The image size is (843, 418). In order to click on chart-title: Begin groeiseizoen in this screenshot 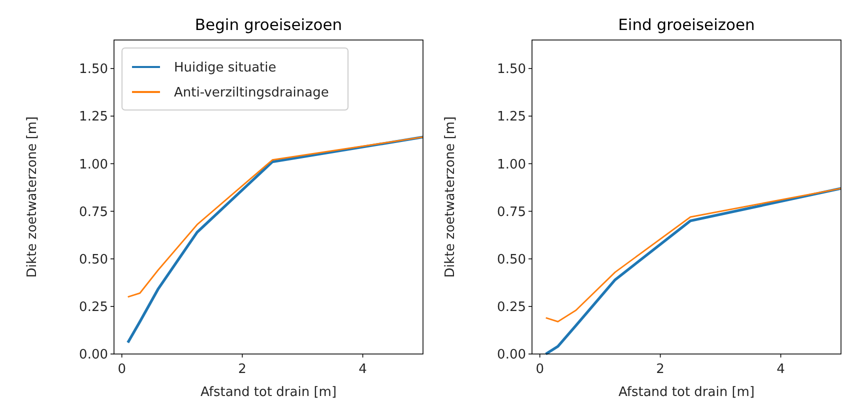, I will do `click(268, 25)`.